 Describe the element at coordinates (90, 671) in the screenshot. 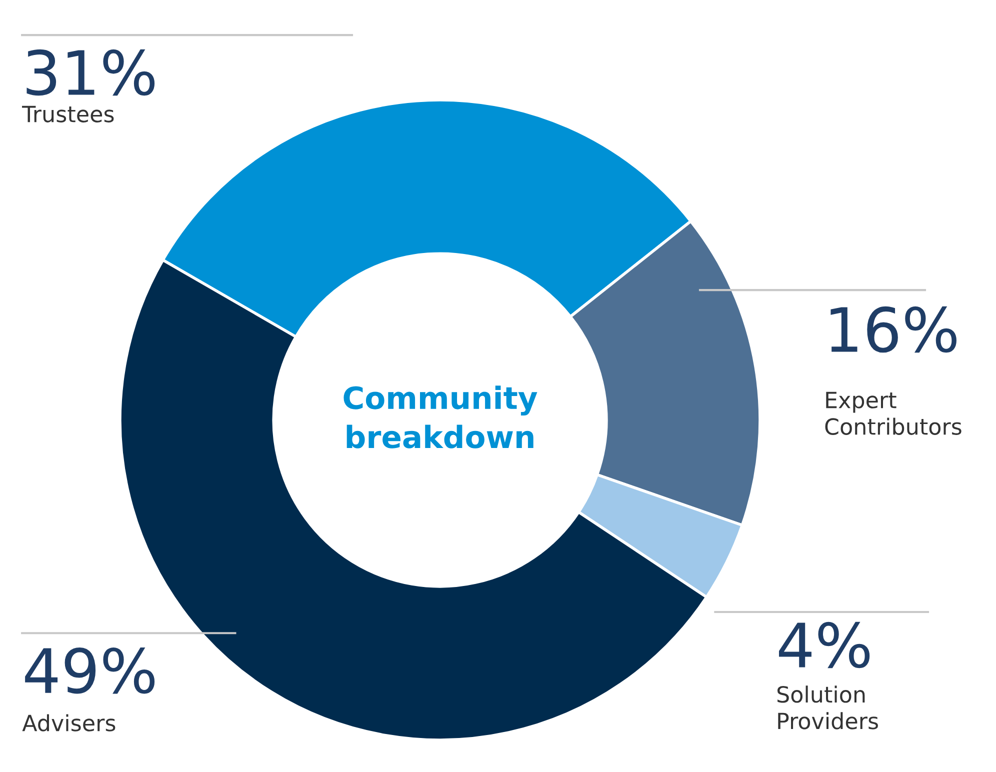

I see `data-label: 49%` at that location.